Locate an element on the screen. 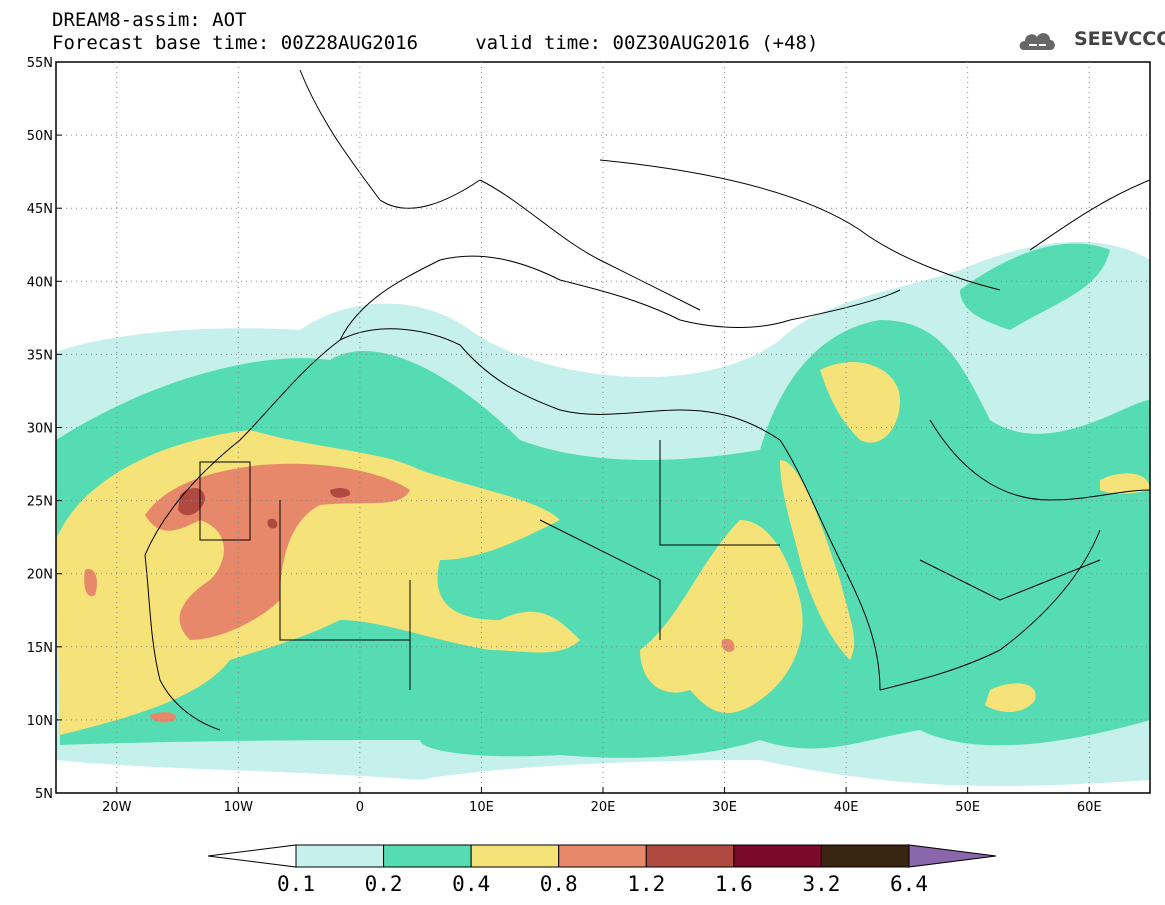 Image resolution: width=1165 pixels, height=905 pixels. colorbar-label: 1.6 is located at coordinates (733, 884).